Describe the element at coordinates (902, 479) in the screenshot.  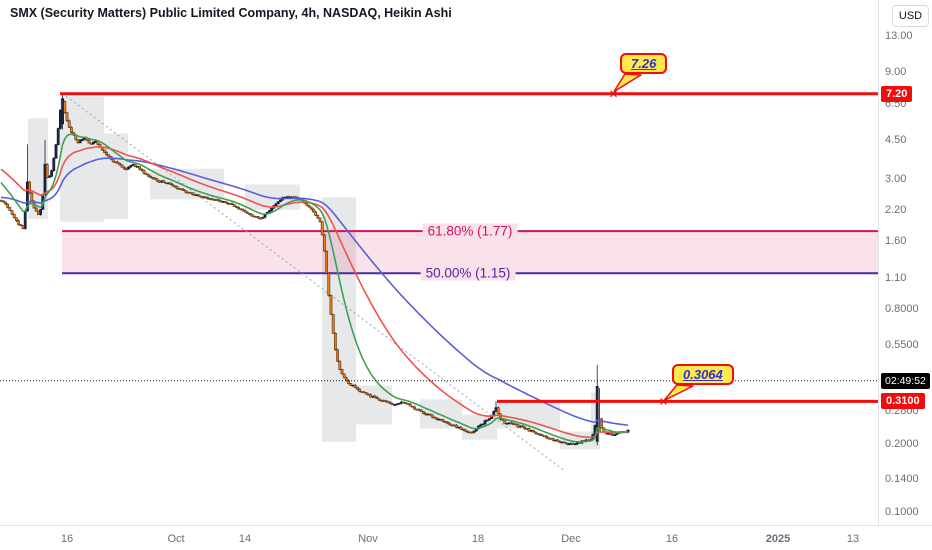
I see `price-tick-label: 0.1400` at that location.